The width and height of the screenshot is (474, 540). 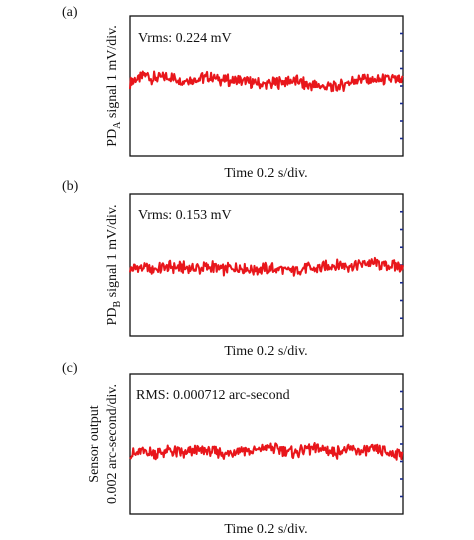 I want to click on panel-c-ylabel-line1: Sensor output, so click(x=94, y=444).